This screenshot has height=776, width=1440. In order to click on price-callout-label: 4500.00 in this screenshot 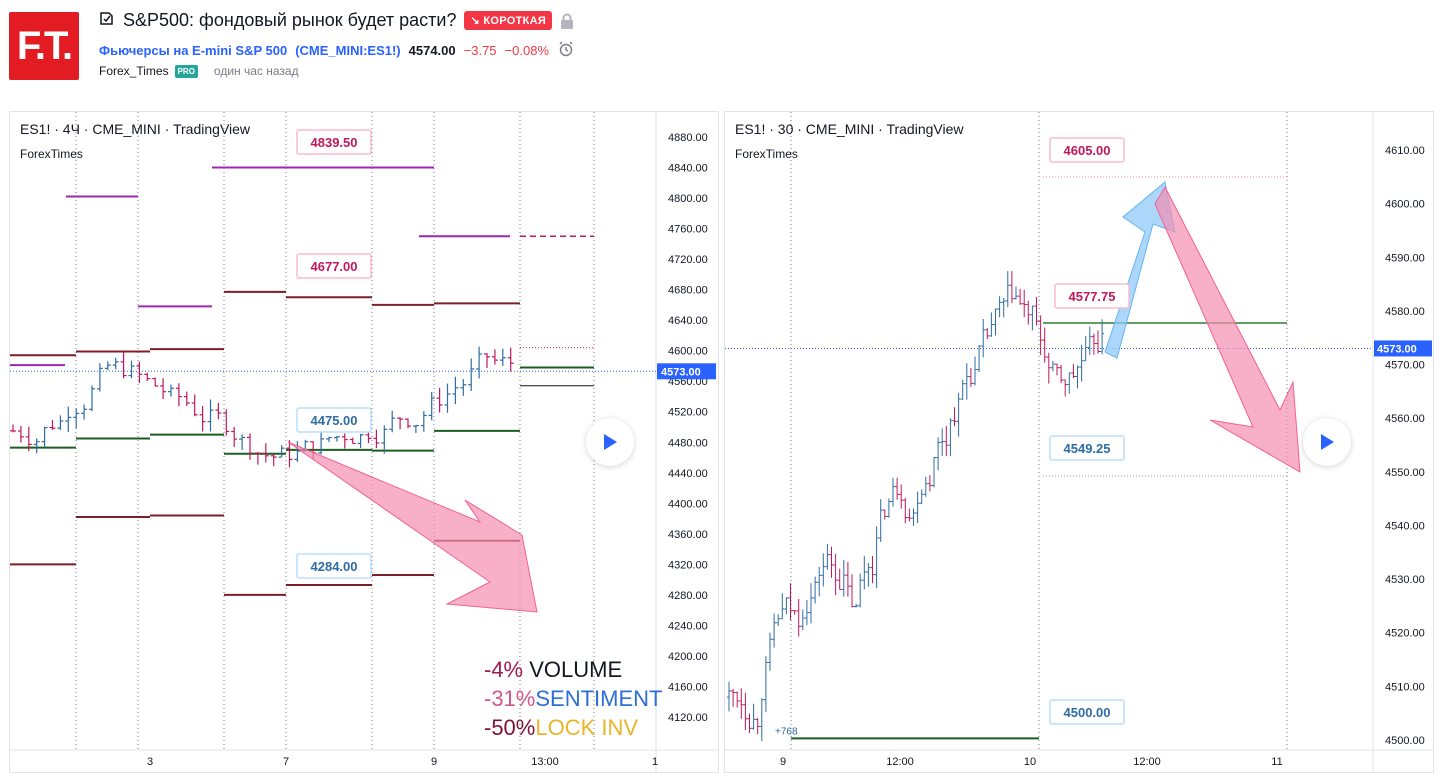, I will do `click(1087, 712)`.